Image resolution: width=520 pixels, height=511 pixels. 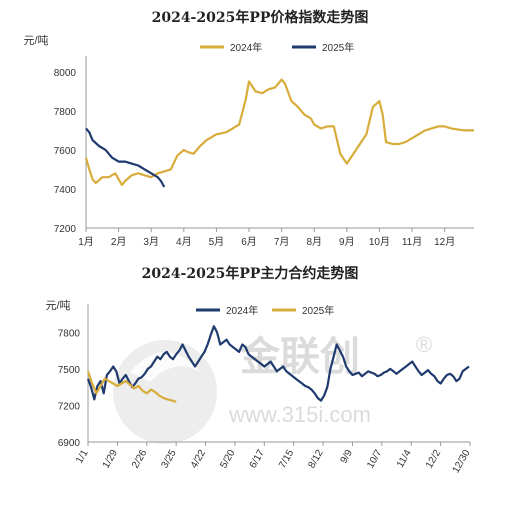 What do you see at coordinates (424, 344) in the screenshot?
I see `watermark-registered-mark: ®` at bounding box center [424, 344].